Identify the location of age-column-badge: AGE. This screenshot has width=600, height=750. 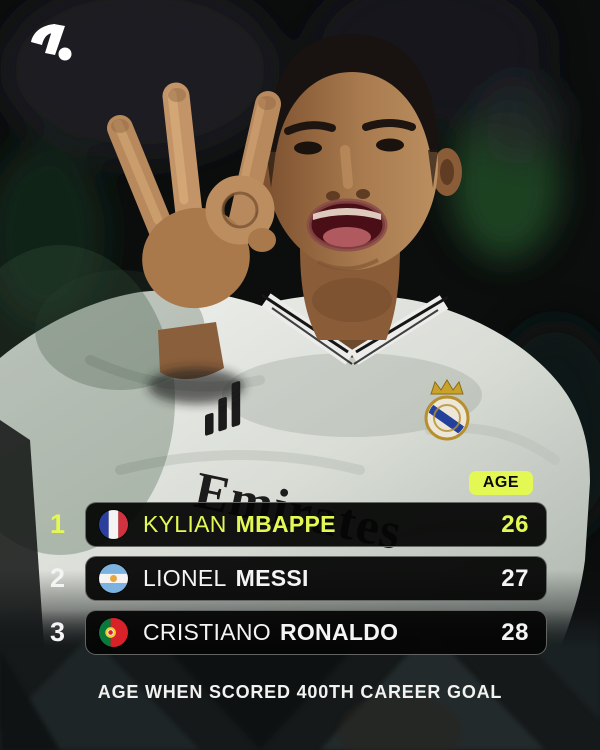
(500, 483).